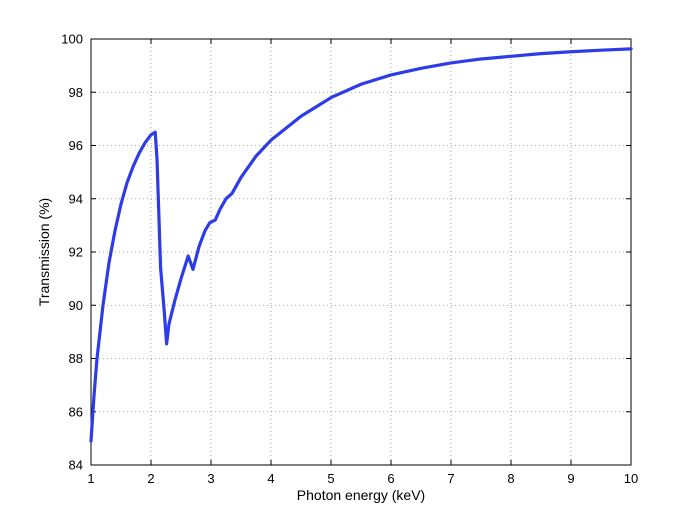  I want to click on x-tick-label: 6, so click(390, 478).